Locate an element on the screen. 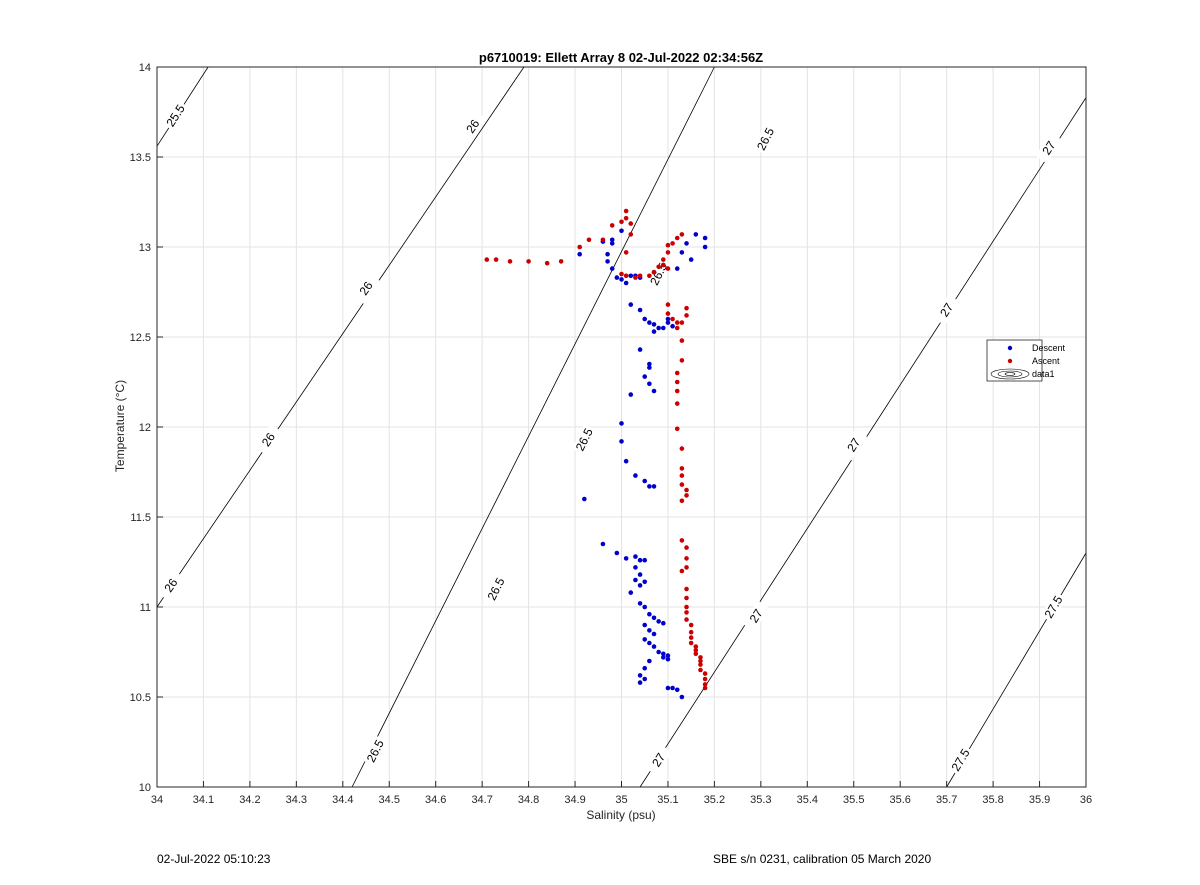 The width and height of the screenshot is (1200, 885). x-tick-label: 35.8 is located at coordinates (992, 800).